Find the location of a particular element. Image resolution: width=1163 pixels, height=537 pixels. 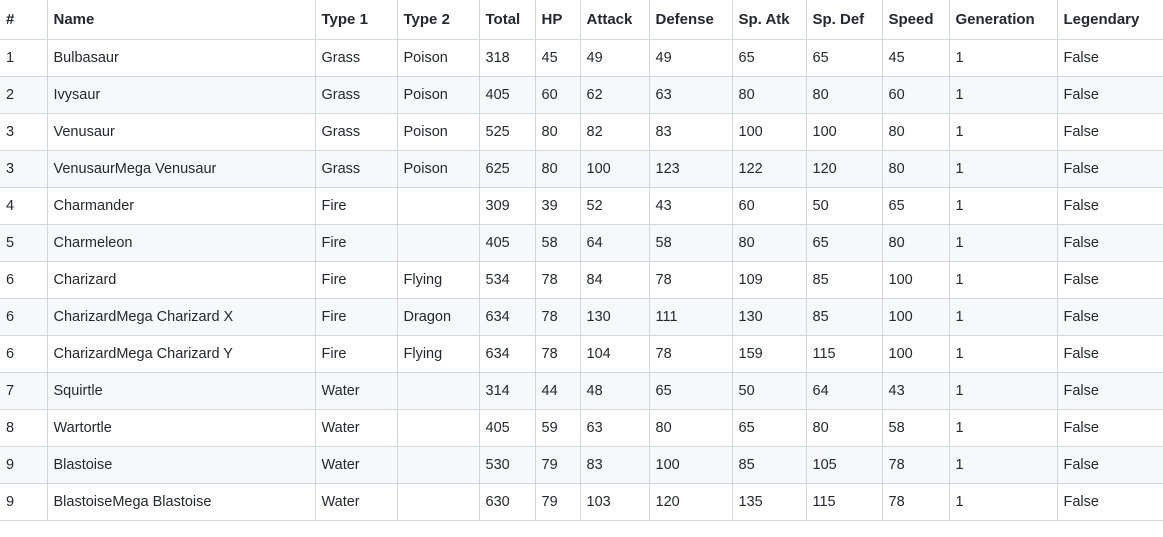

cell-name: Bulbasaur is located at coordinates (181, 57).